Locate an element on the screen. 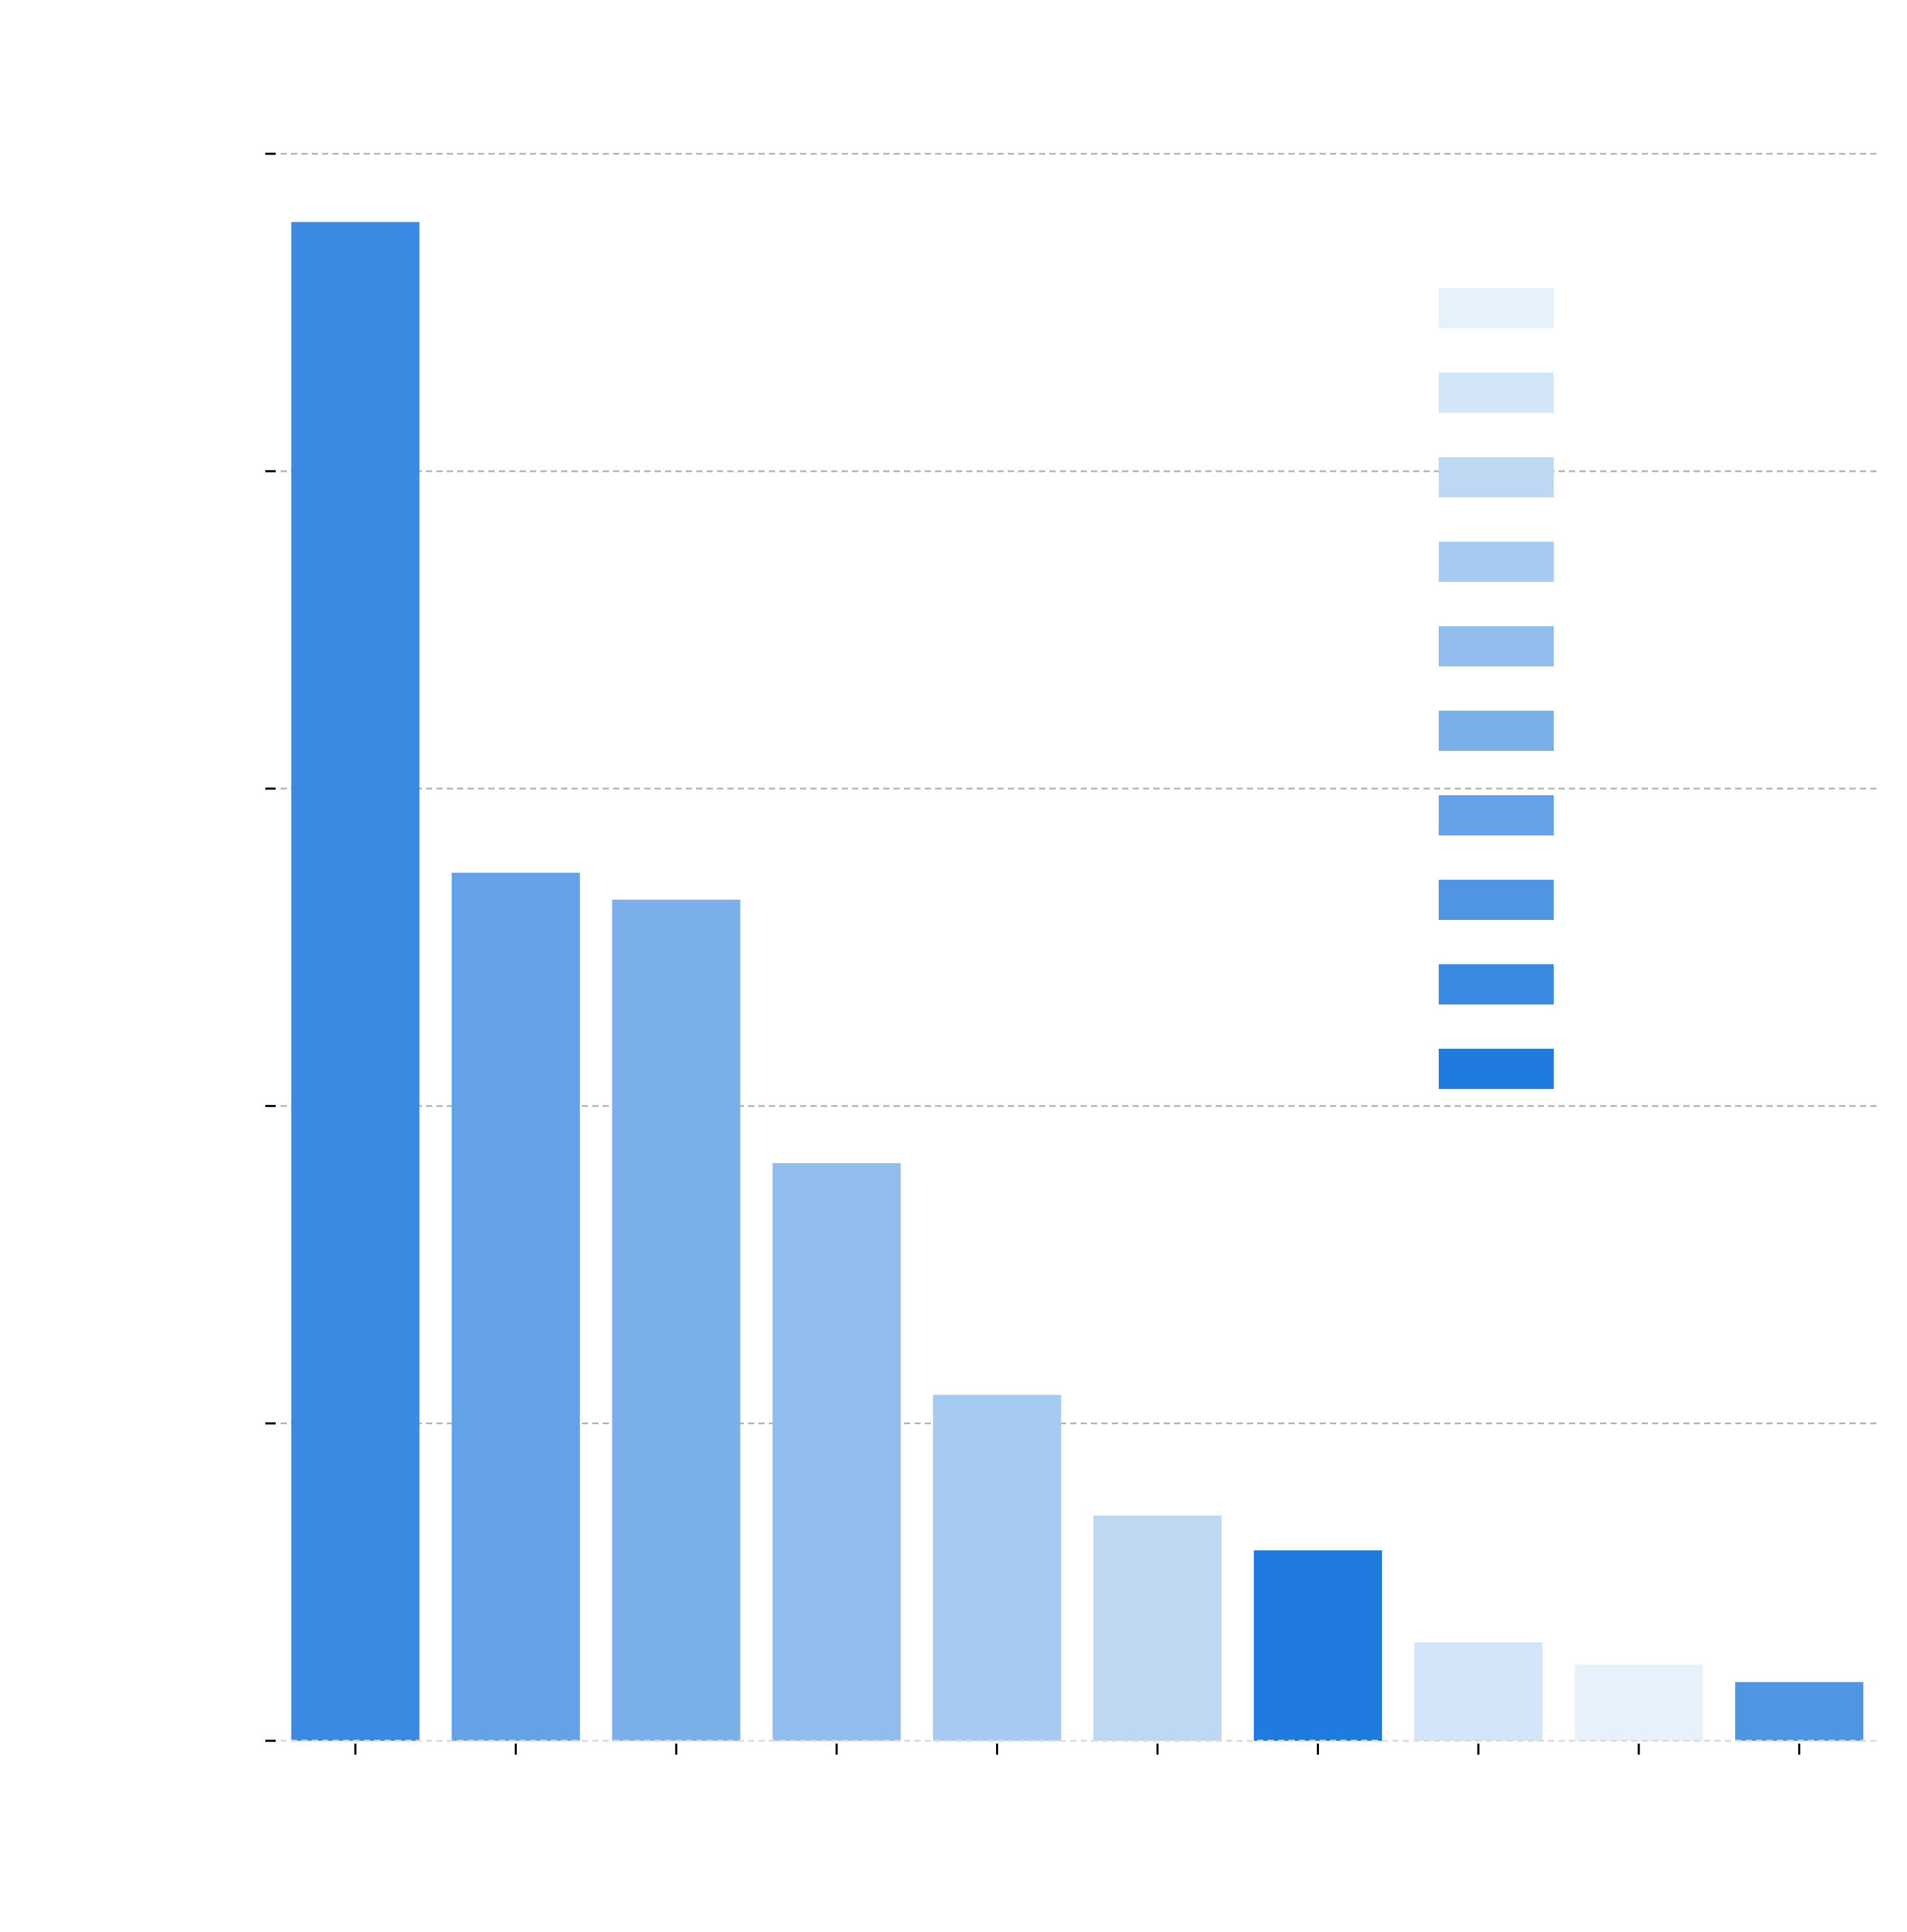  legend is located at coordinates (1496, 688).